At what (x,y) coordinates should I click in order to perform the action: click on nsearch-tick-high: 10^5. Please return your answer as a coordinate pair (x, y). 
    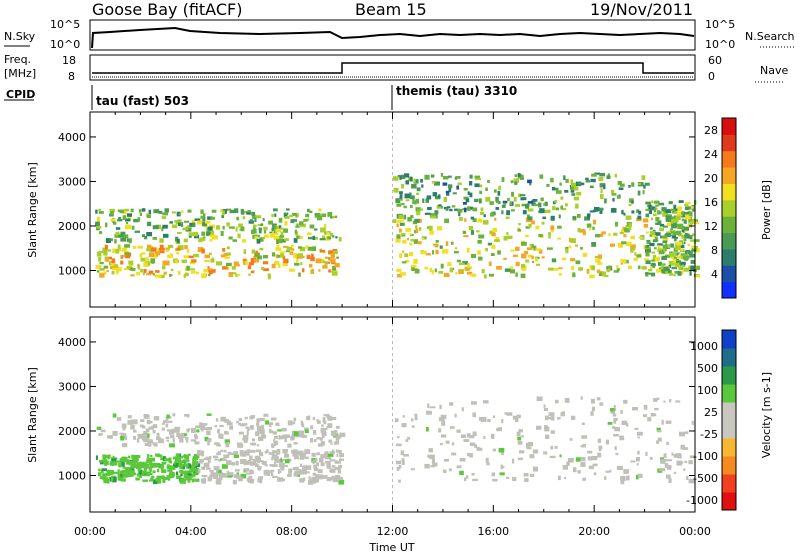
    Looking at the image, I should click on (720, 24).